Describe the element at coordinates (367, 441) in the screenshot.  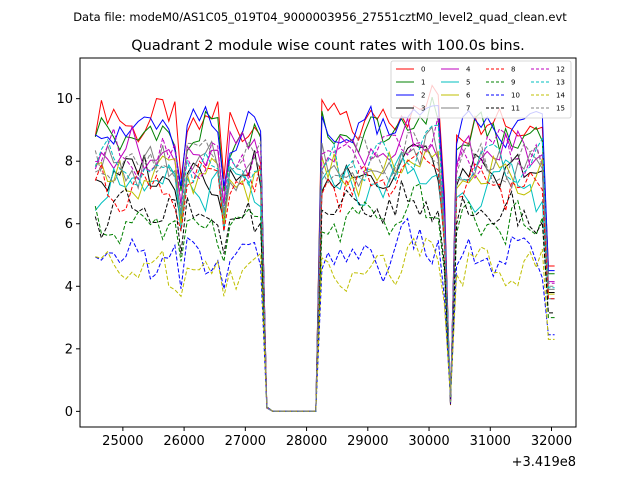
I see `x-tick-label: 29000` at that location.